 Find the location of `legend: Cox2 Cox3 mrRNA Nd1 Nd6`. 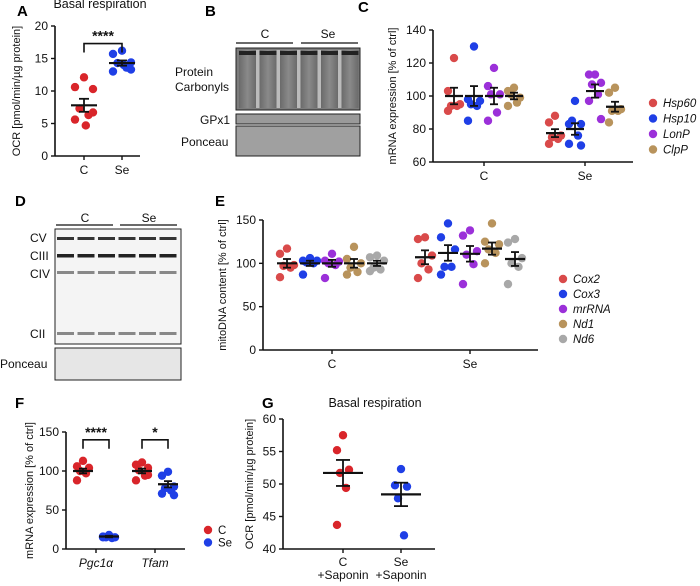

legend: Cox2 Cox3 mrRNA Nd1 Nd6 is located at coordinates (584, 310).